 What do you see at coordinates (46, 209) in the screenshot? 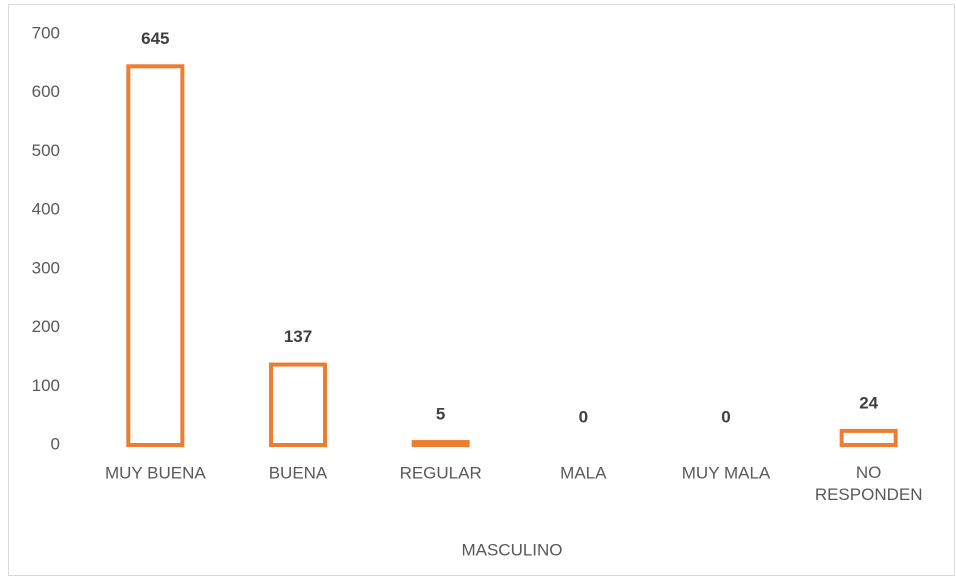
I see `y-tick-label: 400` at bounding box center [46, 209].